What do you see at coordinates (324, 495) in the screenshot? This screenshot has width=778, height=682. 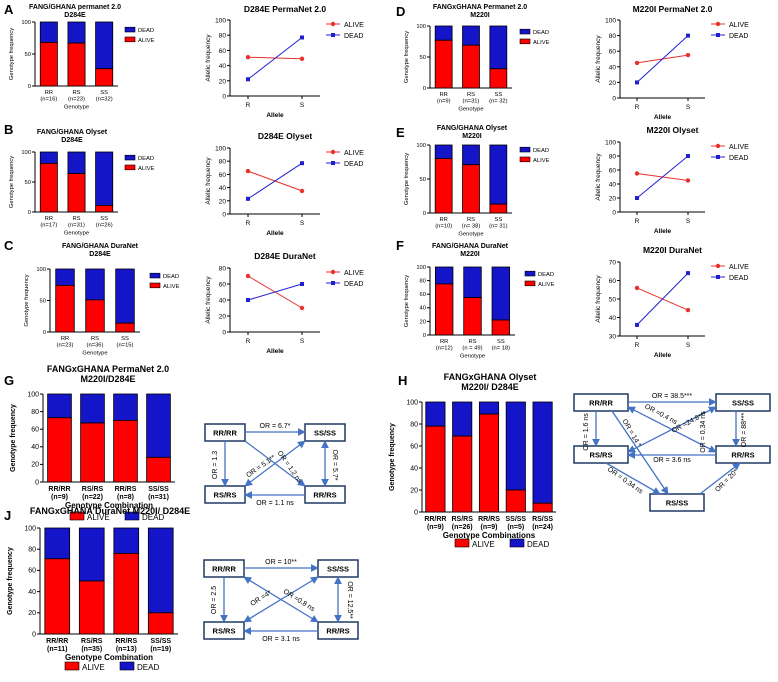 I see `node-g-rrrs-label: RR/RS` at bounding box center [324, 495].